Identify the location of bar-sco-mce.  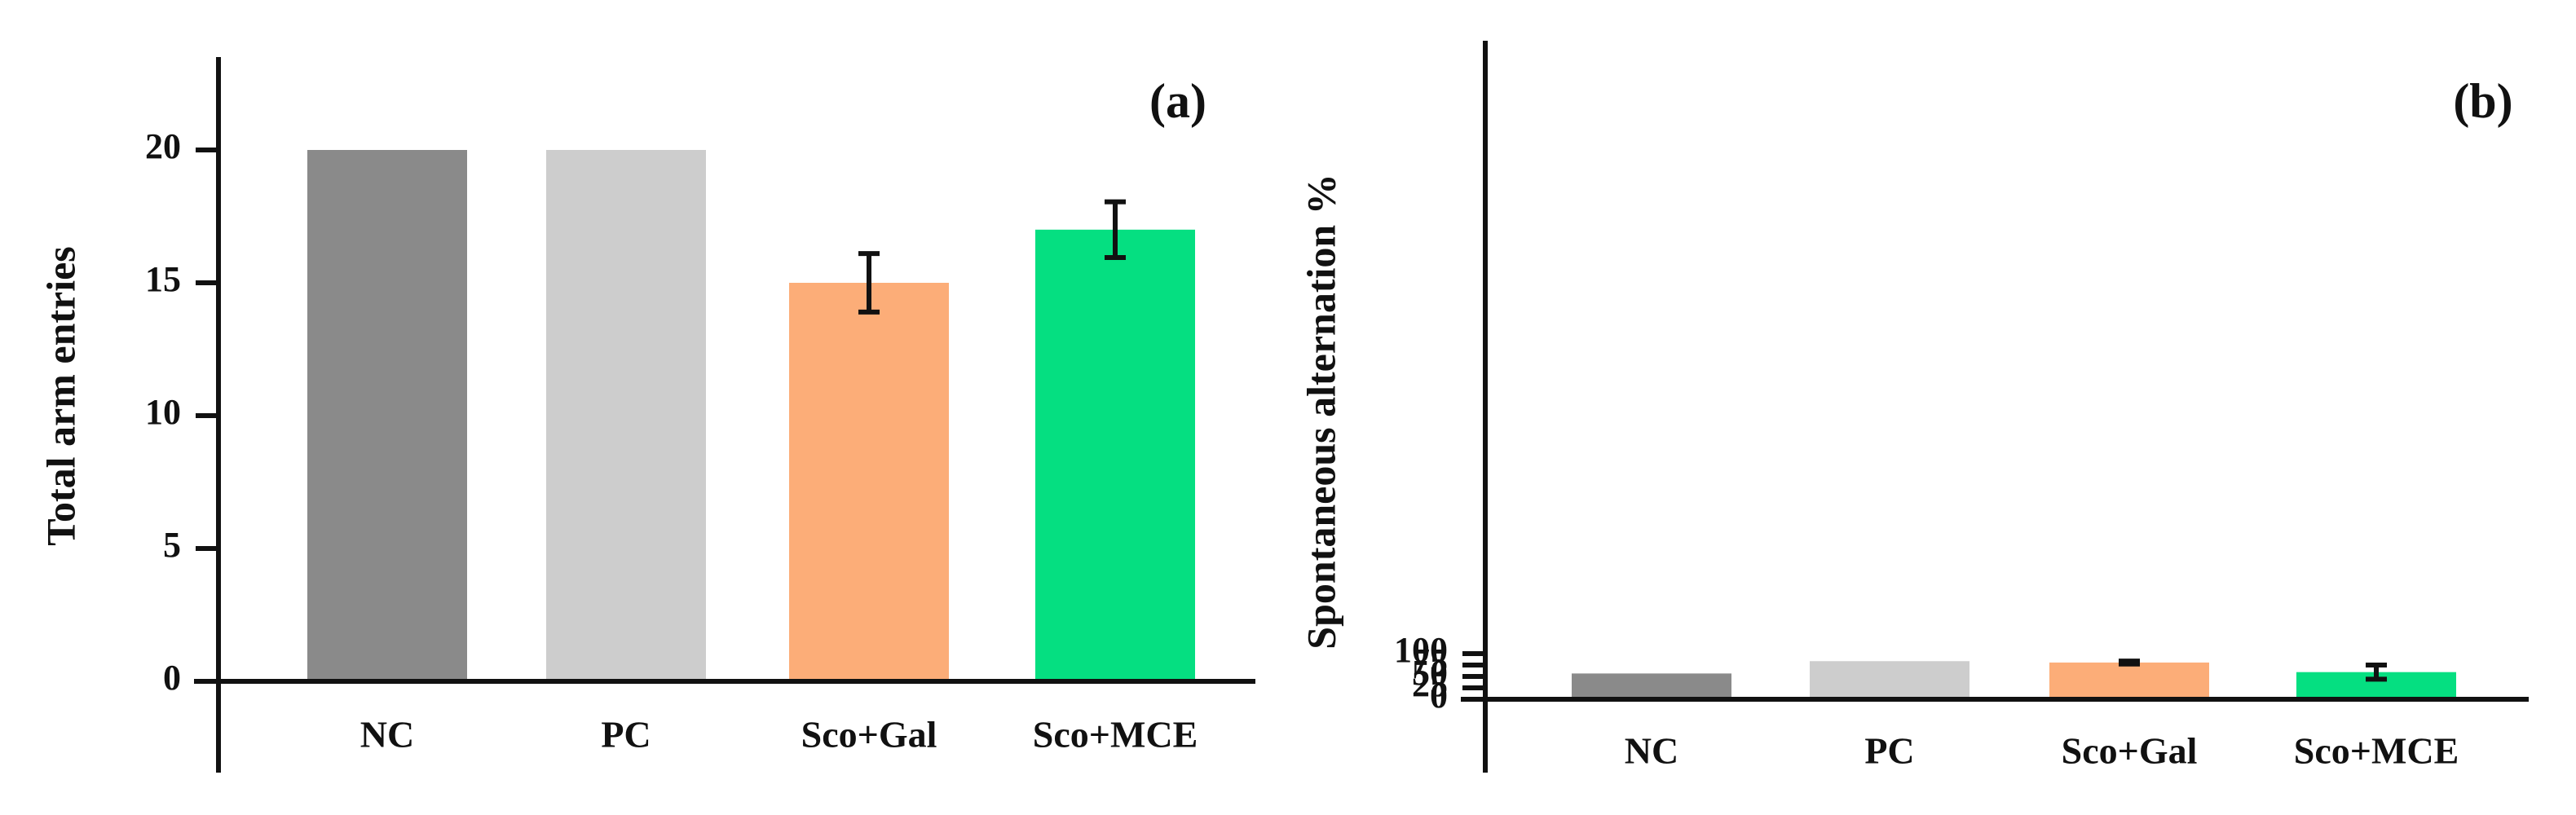
(1115, 455).